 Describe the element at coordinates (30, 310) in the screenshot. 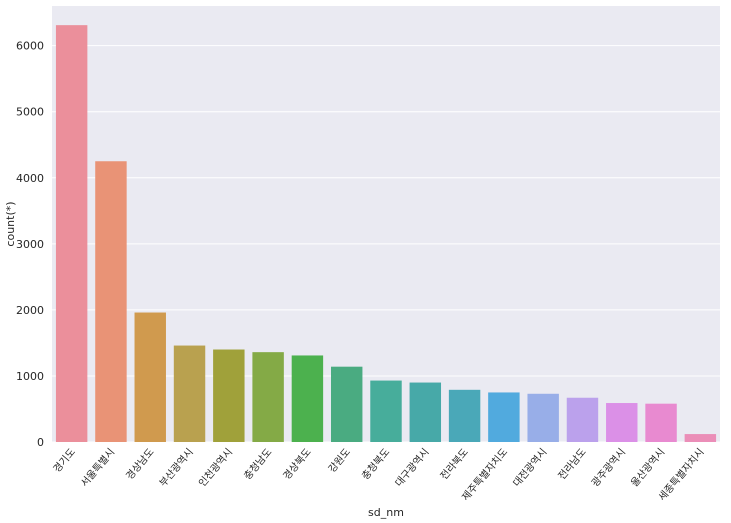

I see `y-tick-label: 2000` at that location.